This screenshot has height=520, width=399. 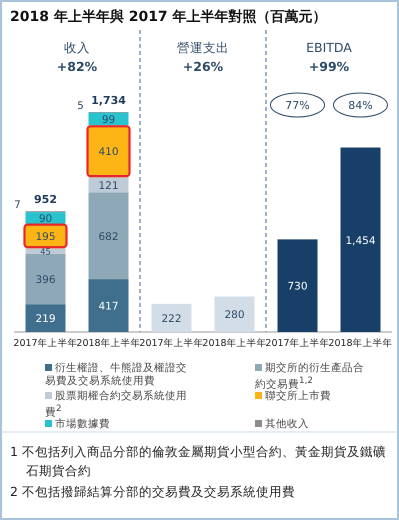 I want to click on text: EBITDA +99%, so click(x=329, y=57).